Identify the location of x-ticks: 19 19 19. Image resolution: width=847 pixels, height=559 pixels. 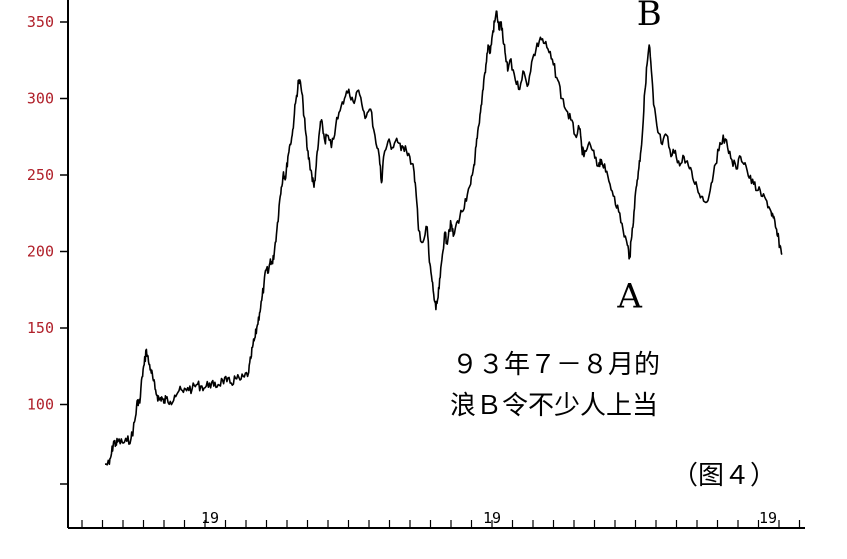
(441, 518).